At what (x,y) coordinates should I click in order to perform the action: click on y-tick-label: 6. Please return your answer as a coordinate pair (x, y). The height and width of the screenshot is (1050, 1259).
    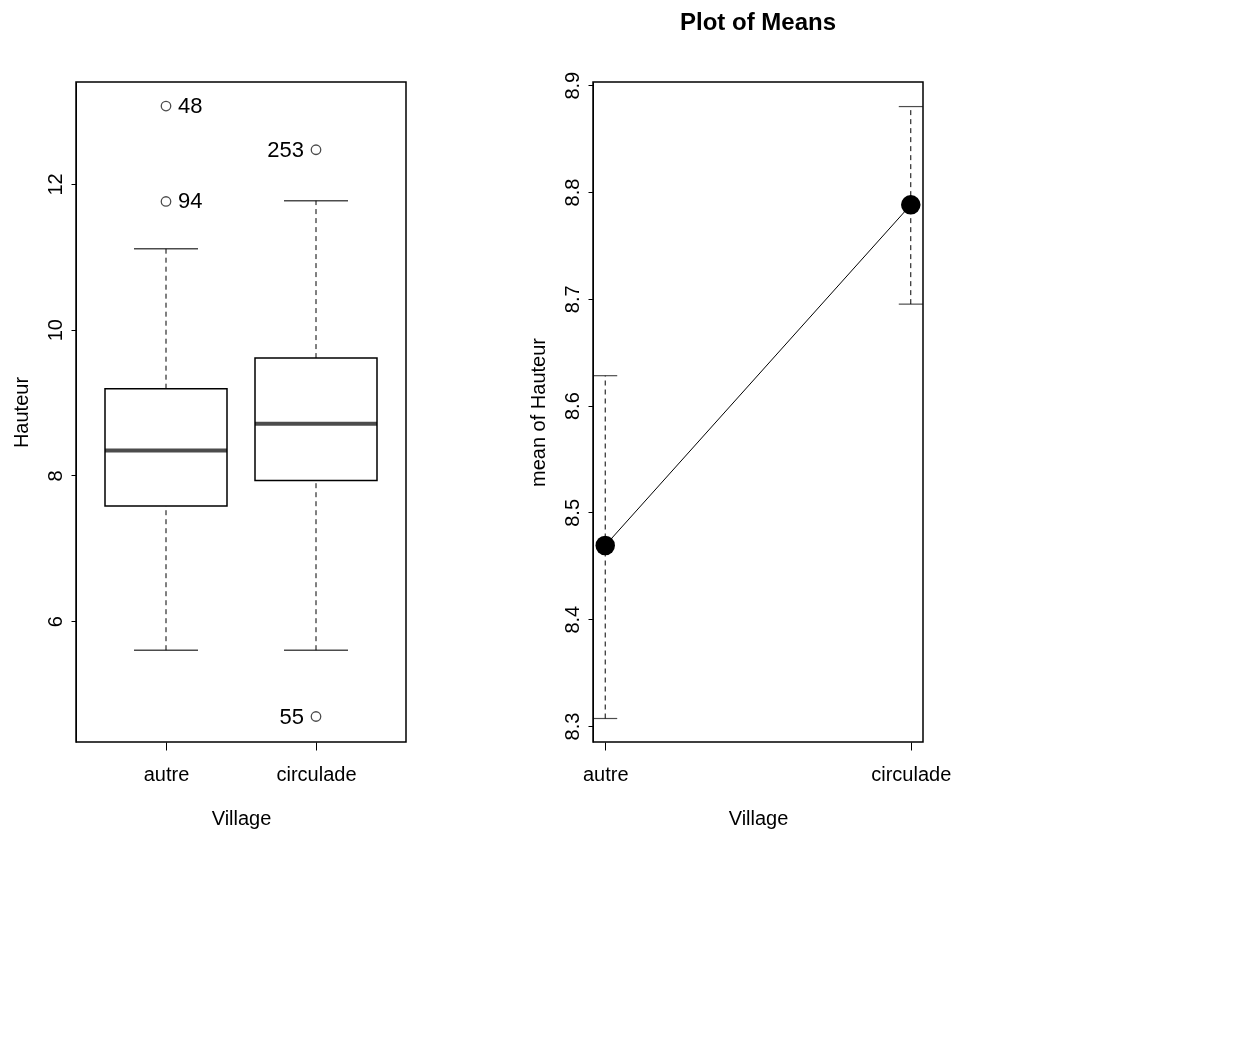
    Looking at the image, I should click on (54, 622).